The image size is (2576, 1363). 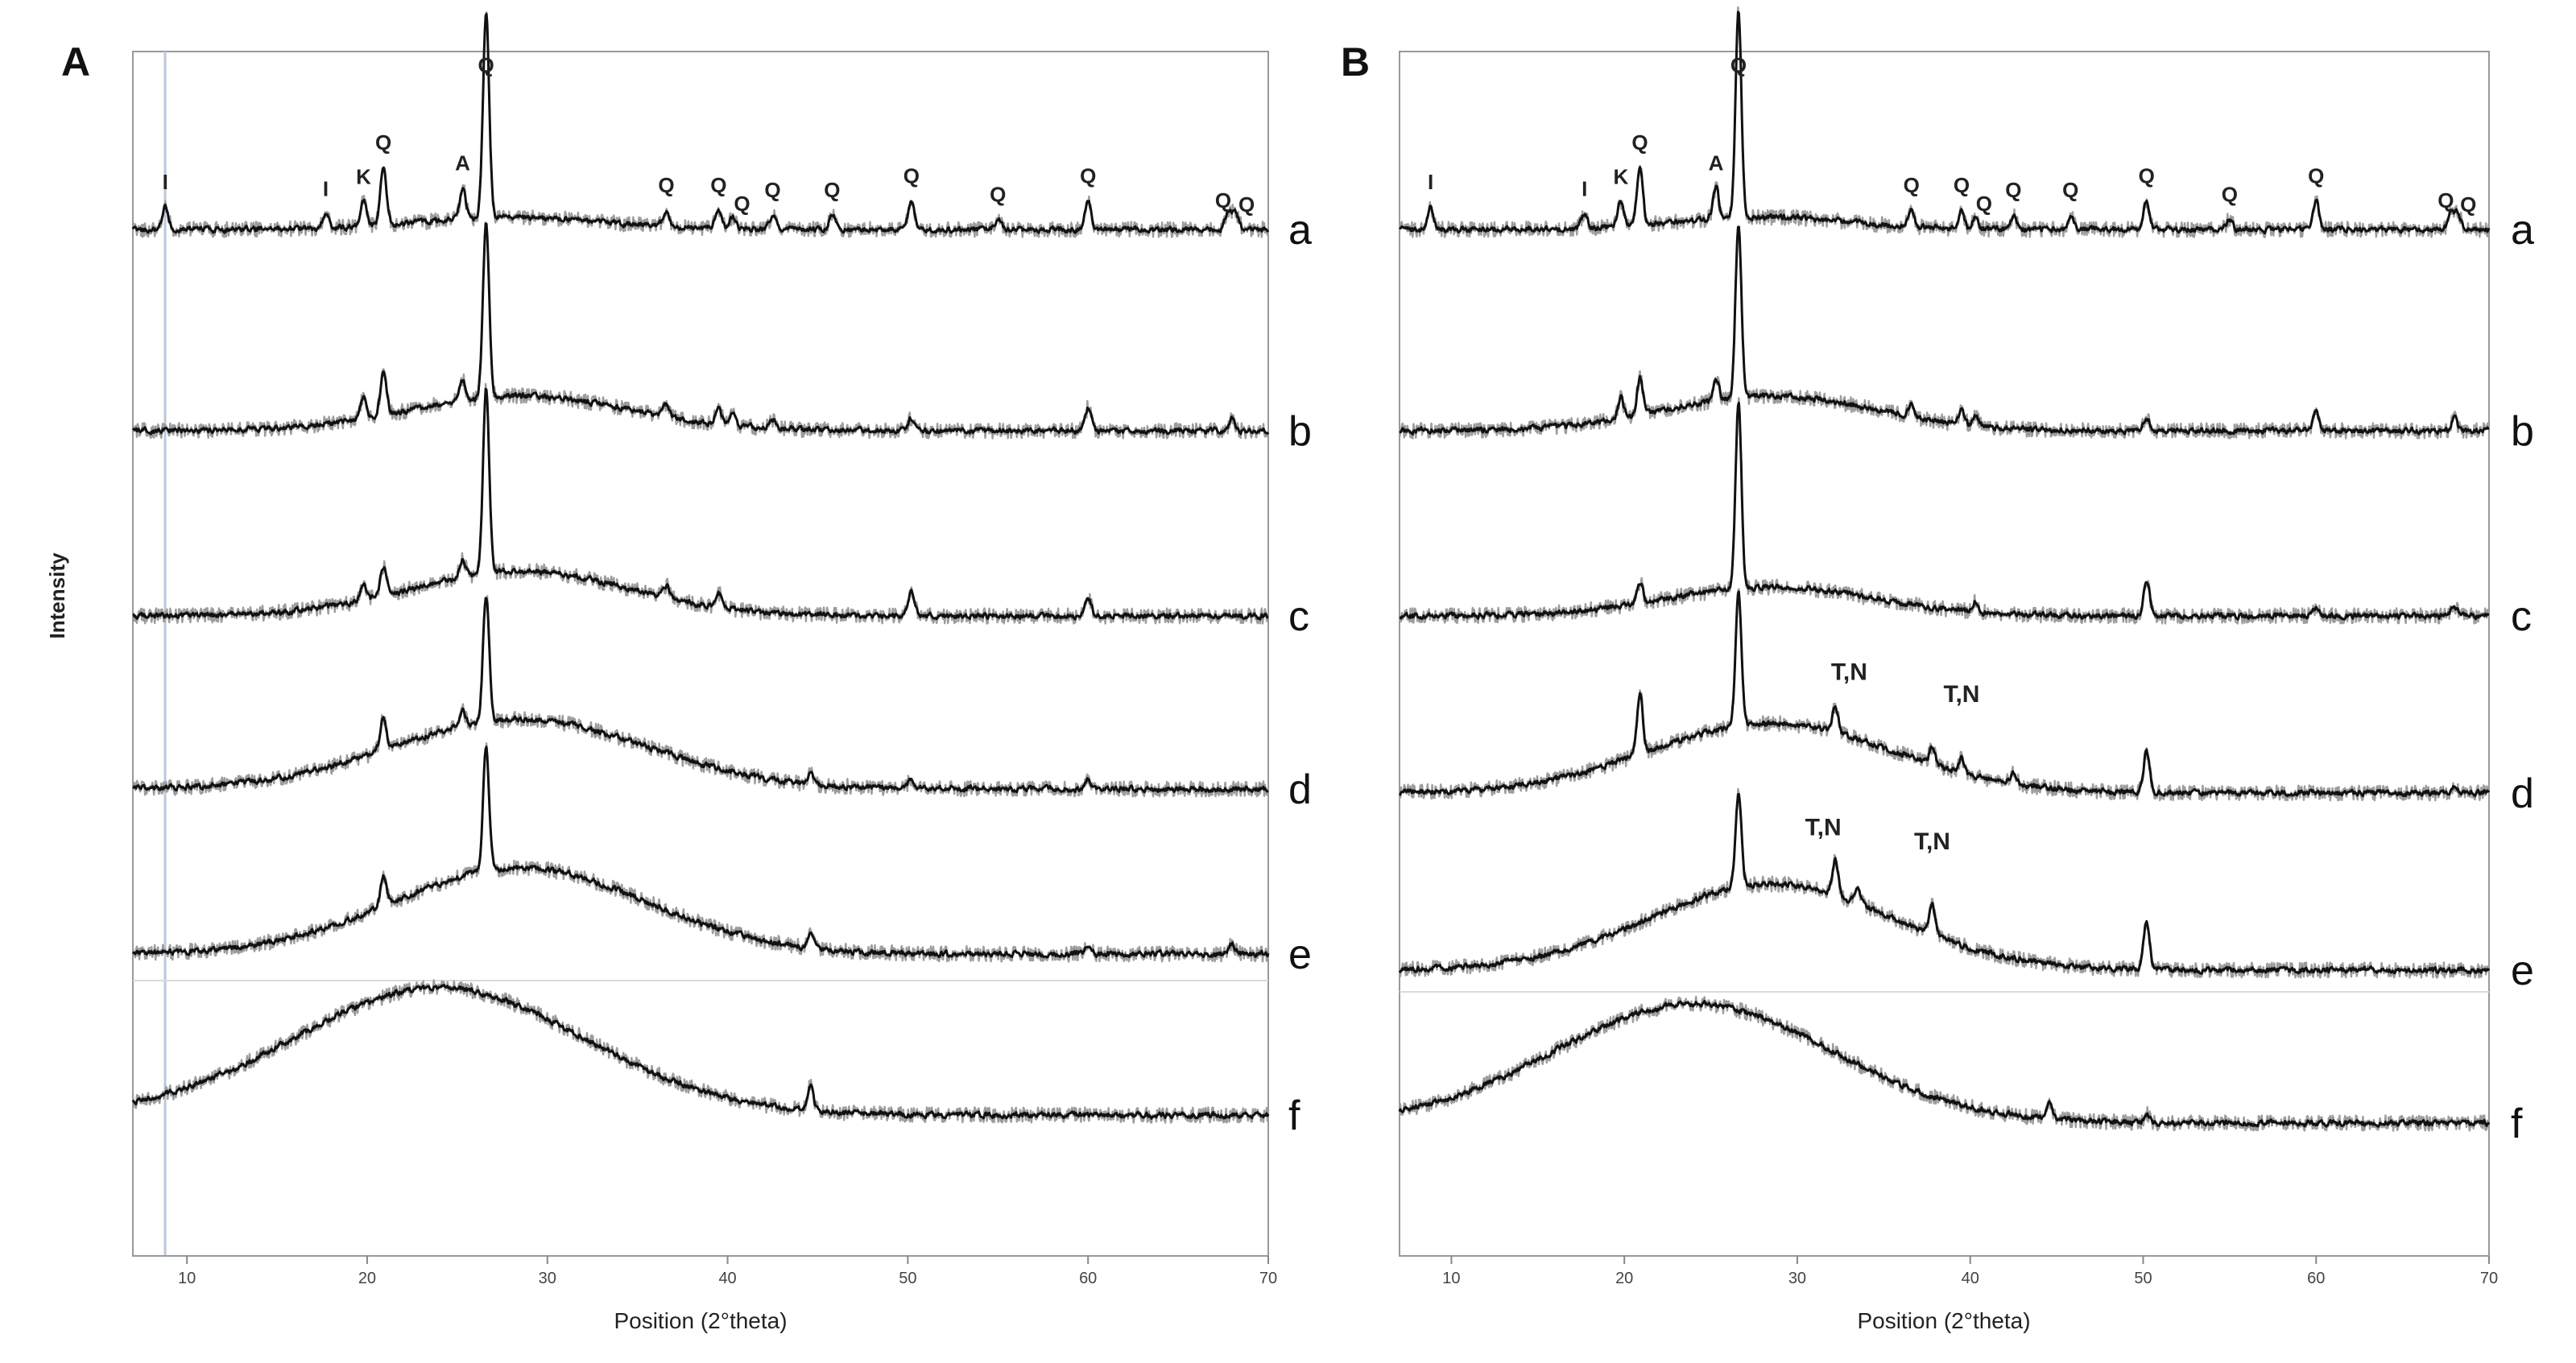 What do you see at coordinates (1355, 62) in the screenshot?
I see `panel-letter-b: B` at bounding box center [1355, 62].